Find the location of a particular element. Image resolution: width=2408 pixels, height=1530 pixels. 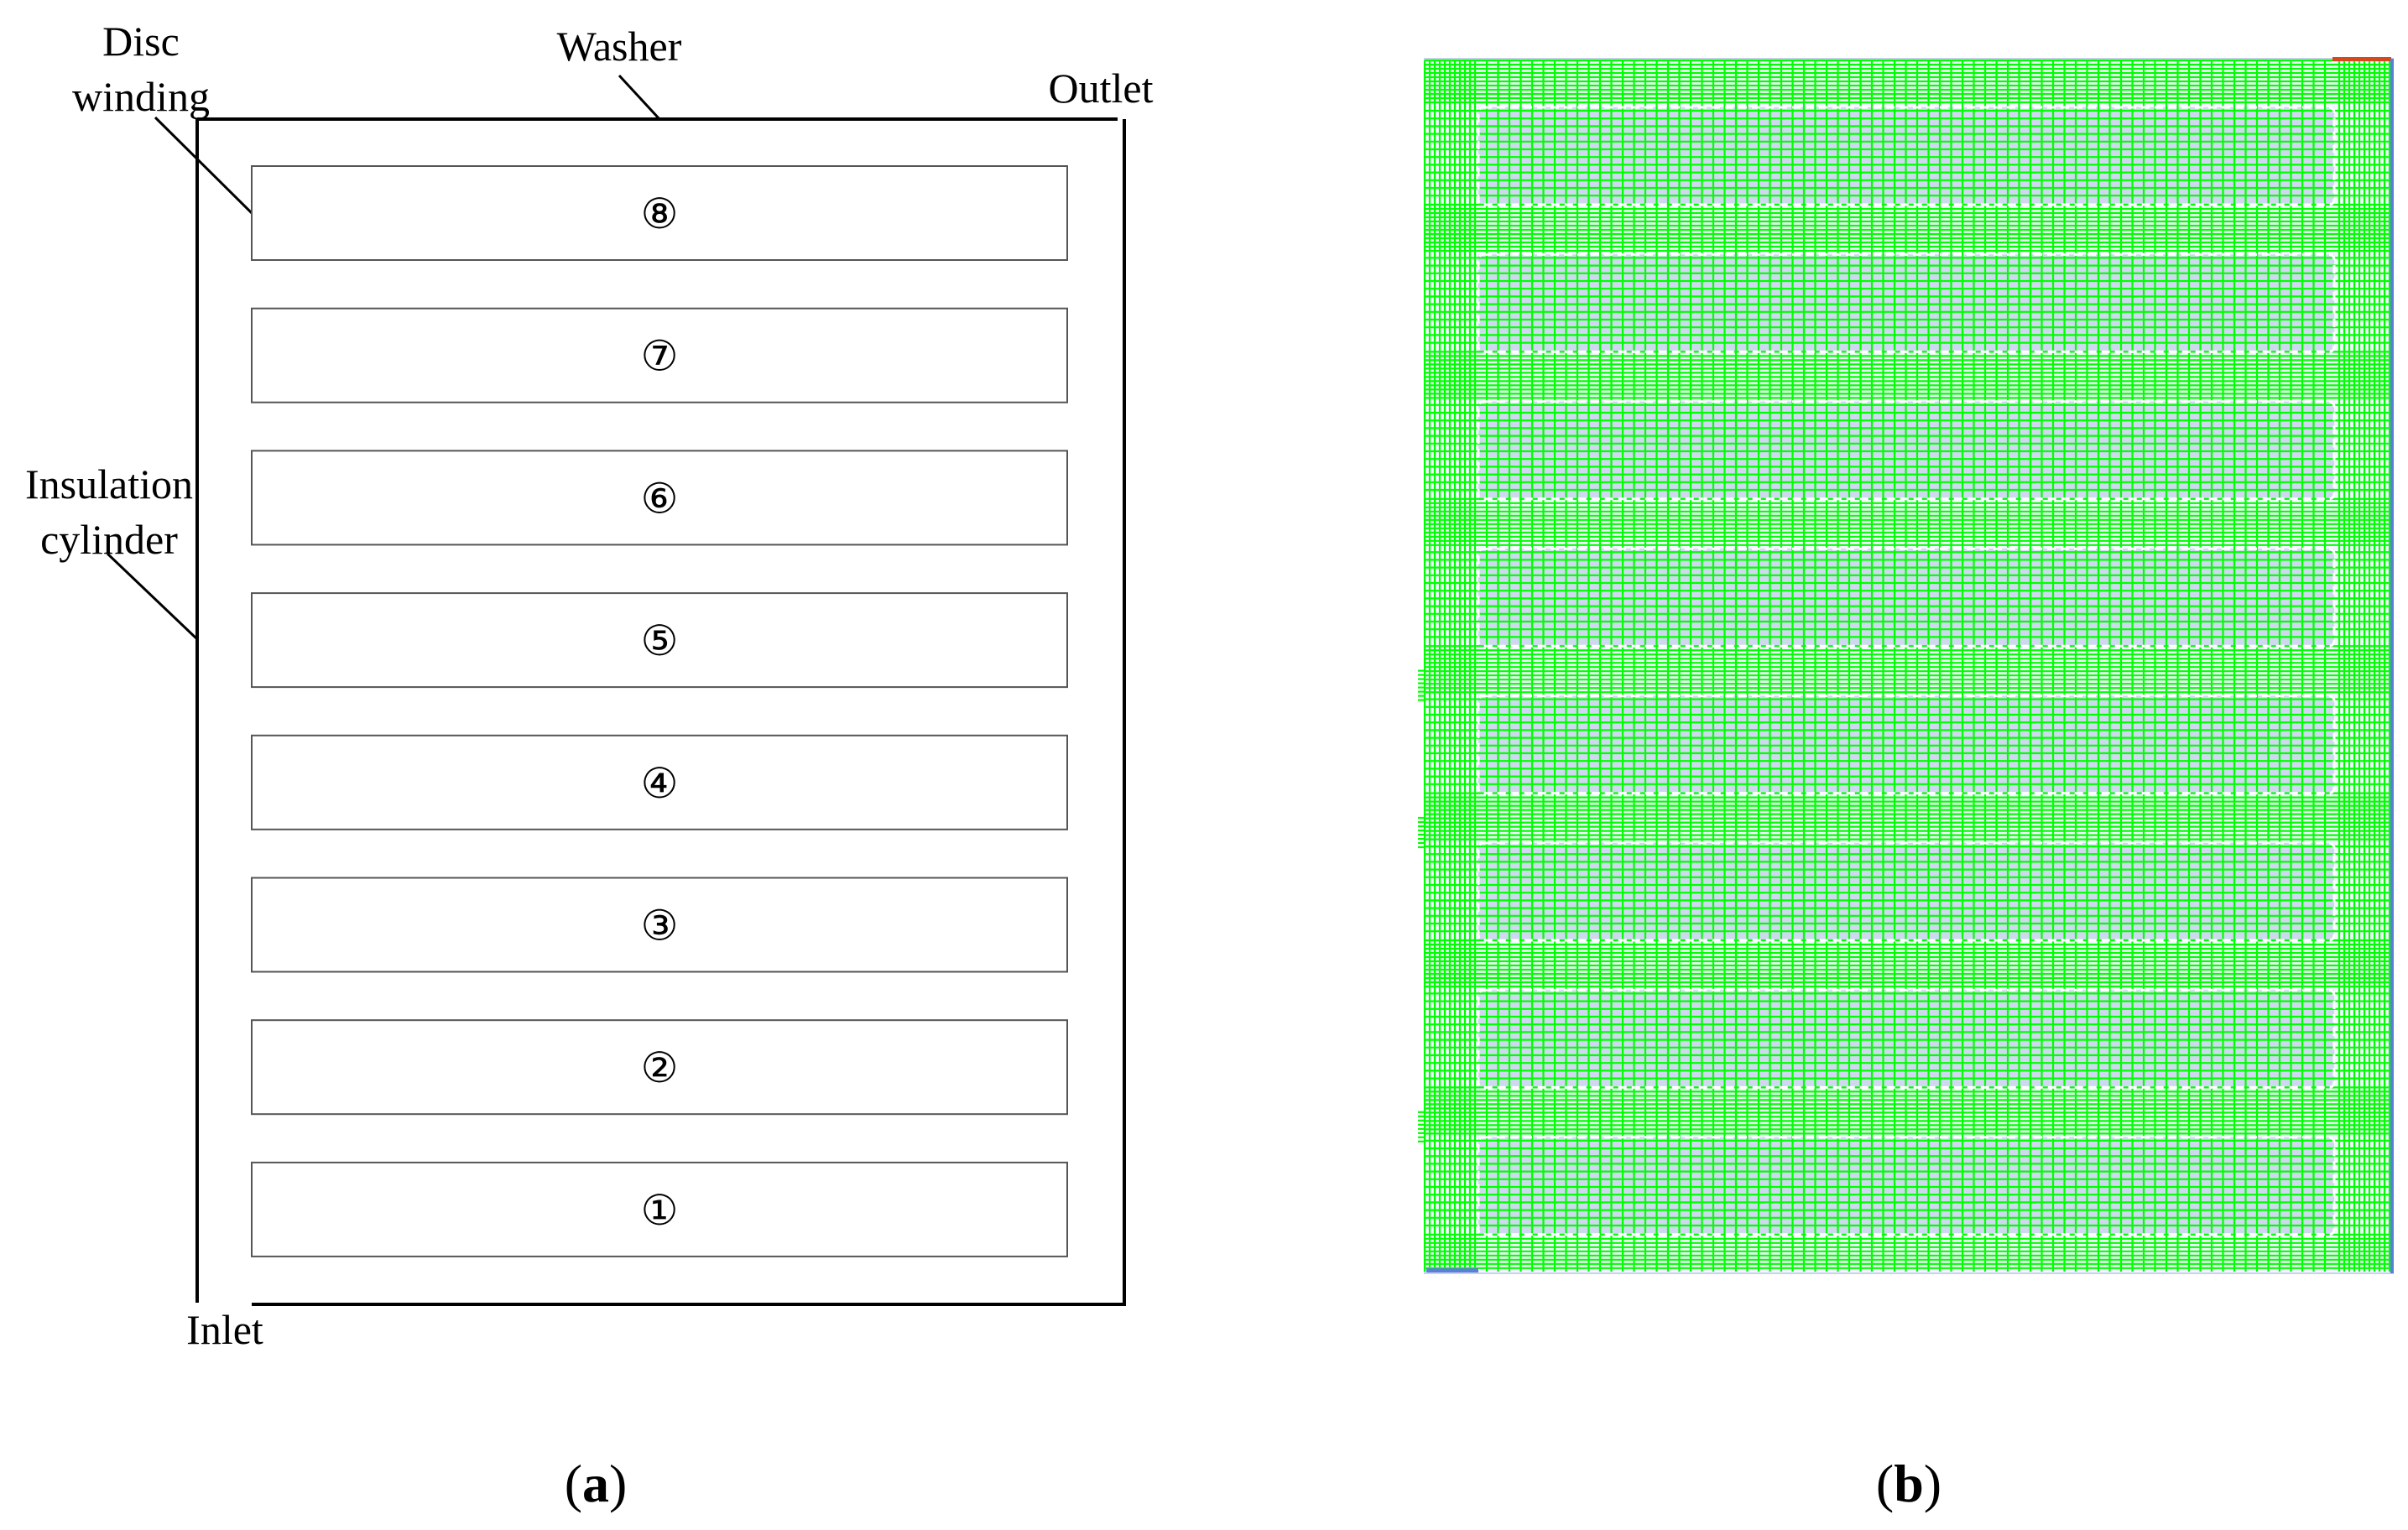

disc-label-line1: Disc is located at coordinates (141, 41).